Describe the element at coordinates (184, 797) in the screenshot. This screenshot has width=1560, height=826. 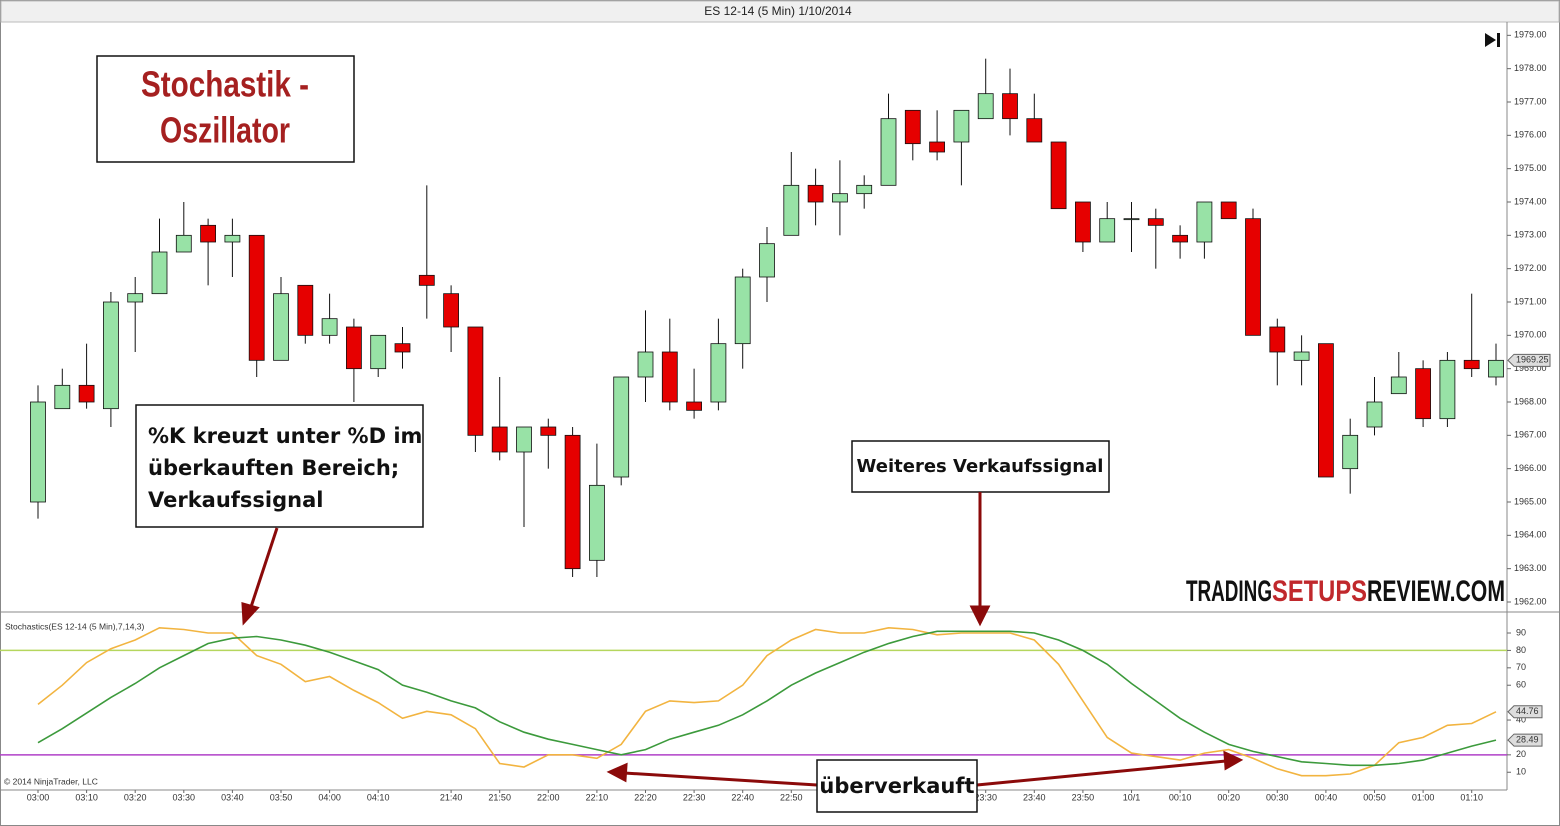
I see `x-tick-label: 03:30` at that location.